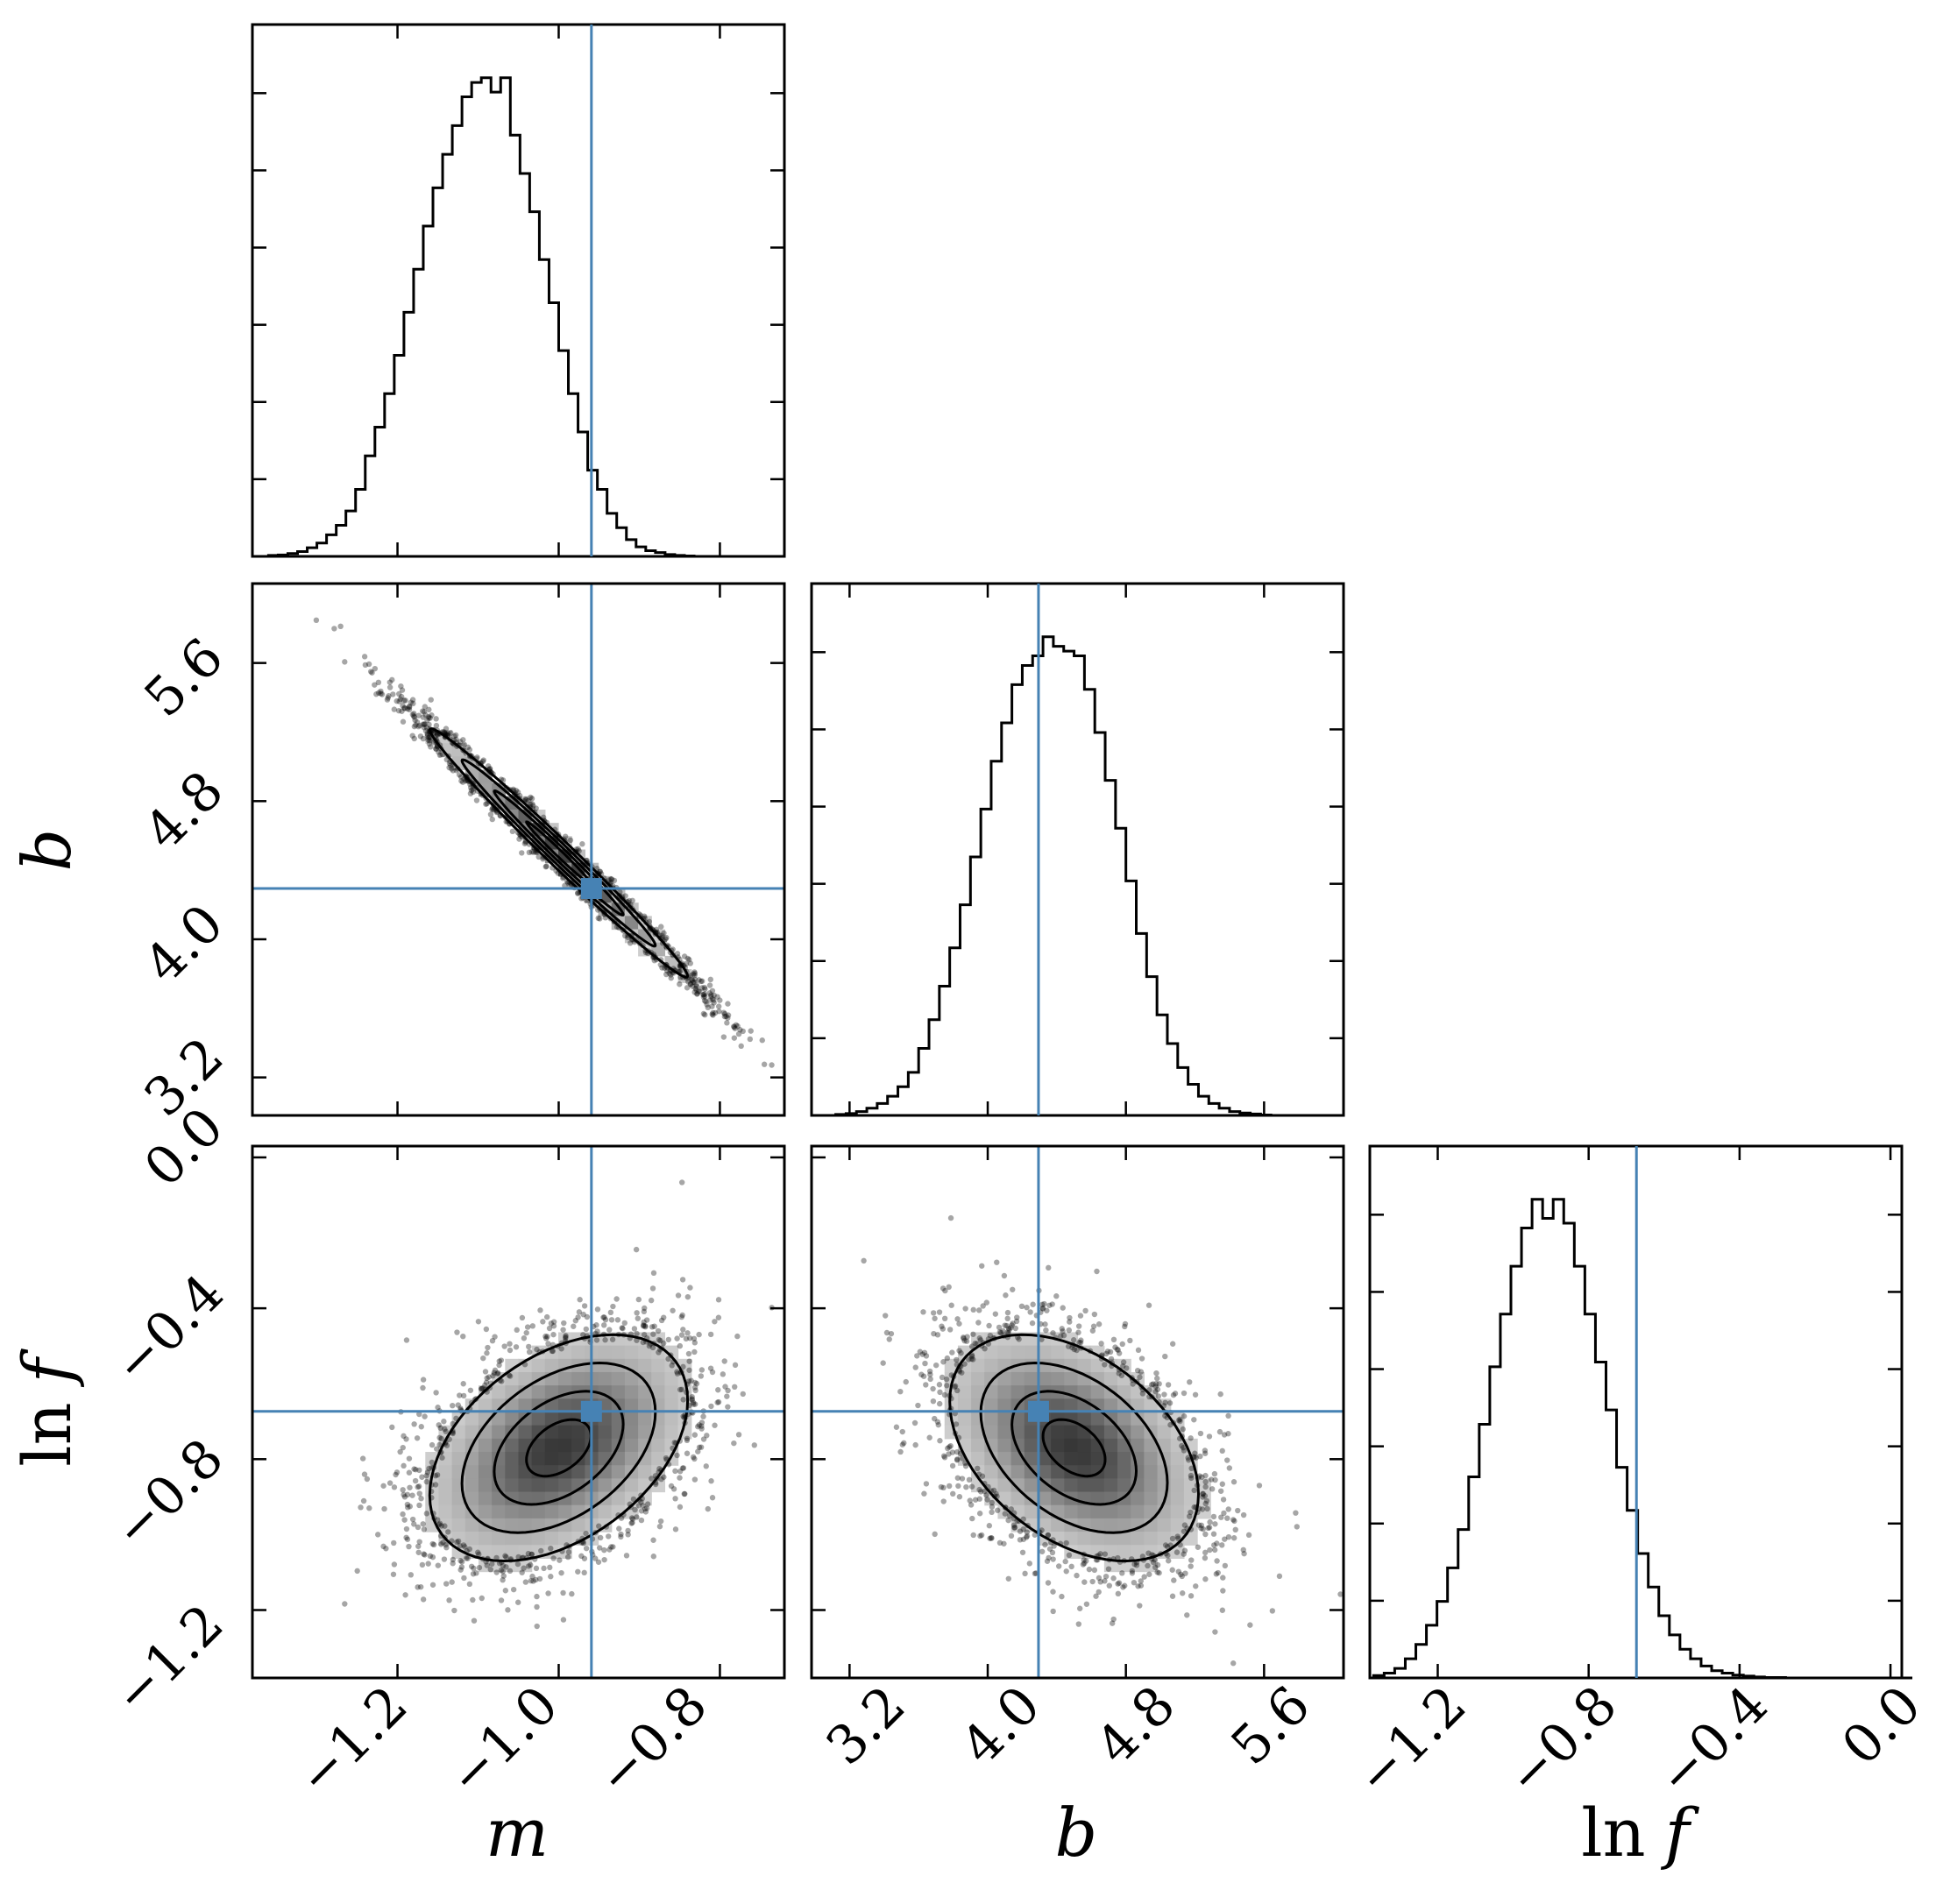 The image size is (1950, 1904). Describe the element at coordinates (184, 944) in the screenshot. I see `y-tick-label-b: 4.0` at that location.